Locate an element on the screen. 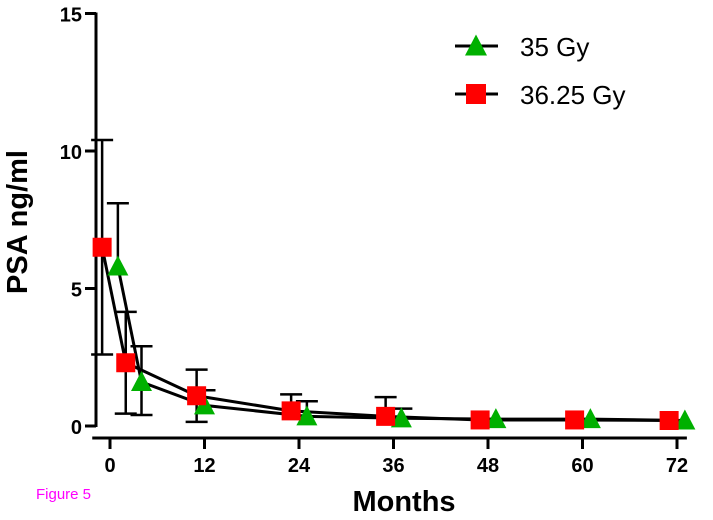 The height and width of the screenshot is (520, 713). y-tick-label: 10 is located at coordinates (71, 153).